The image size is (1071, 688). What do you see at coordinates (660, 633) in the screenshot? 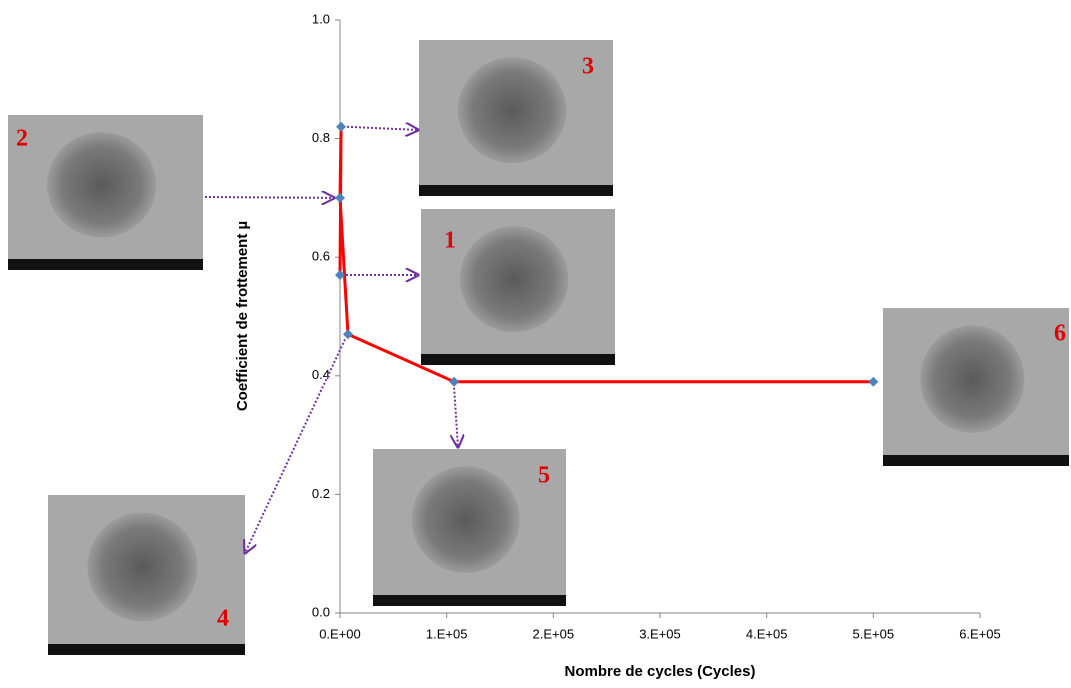
I see `x-tick-label: 3.E+05` at bounding box center [660, 633].